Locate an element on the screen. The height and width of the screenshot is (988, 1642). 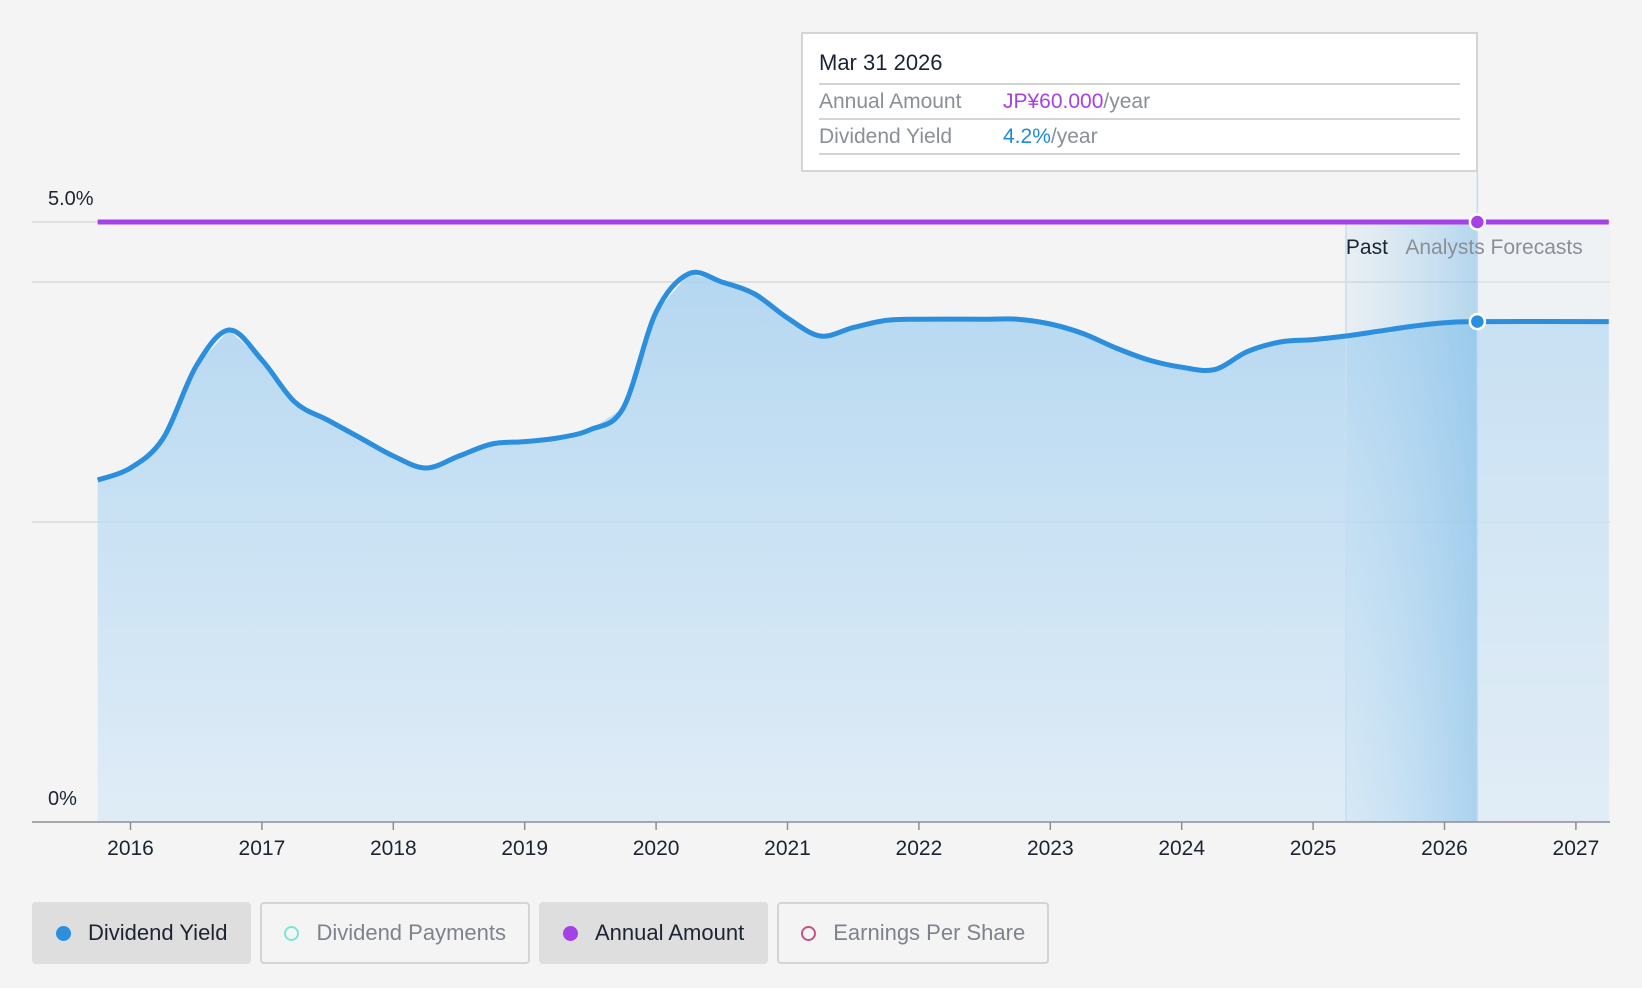
x-tick-label-2019: 2019 is located at coordinates (524, 848).